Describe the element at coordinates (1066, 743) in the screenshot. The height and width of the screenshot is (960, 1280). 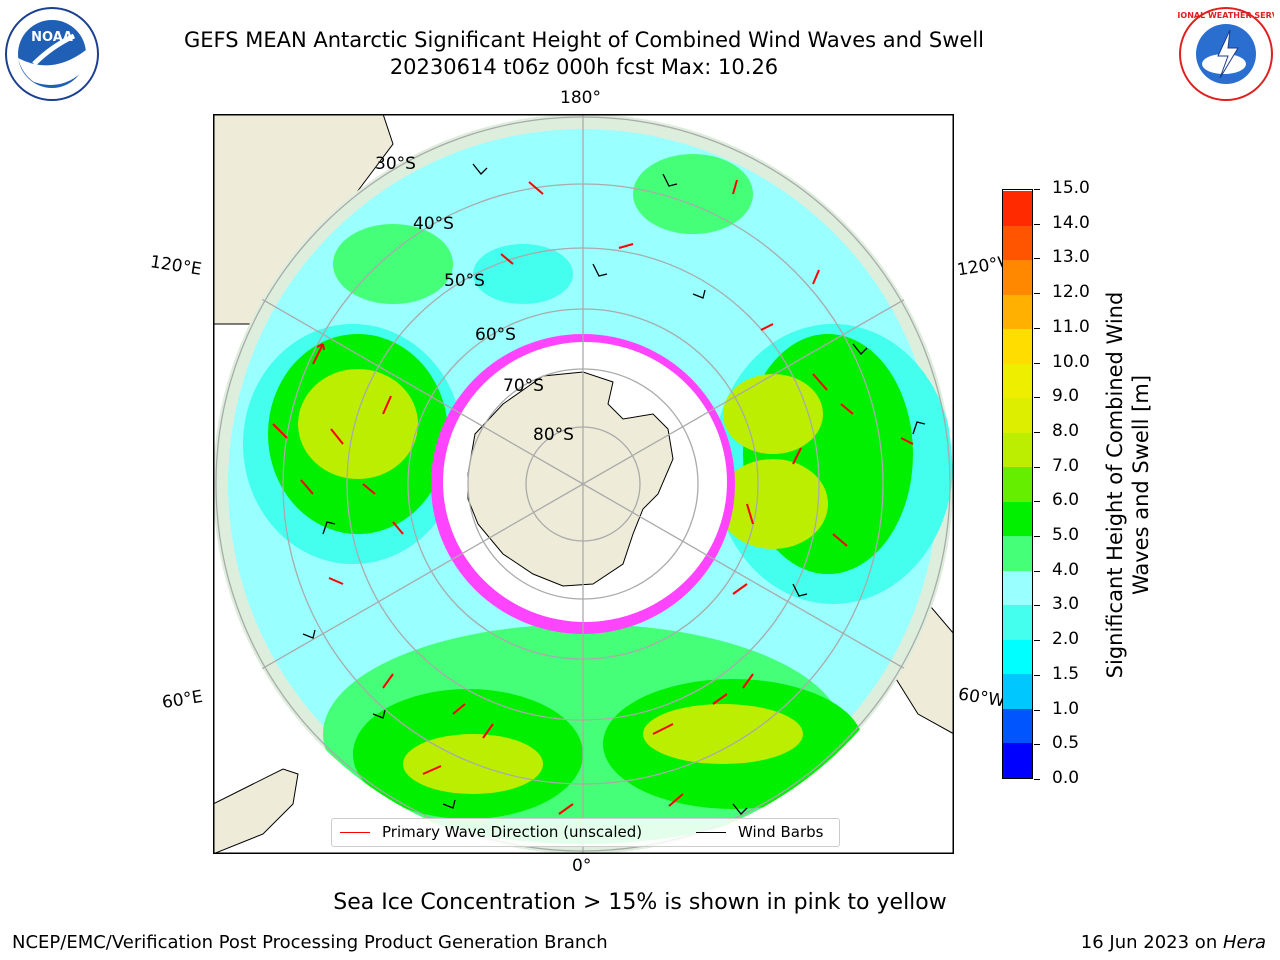
I see `colorbar-tick-label: 0.5` at that location.